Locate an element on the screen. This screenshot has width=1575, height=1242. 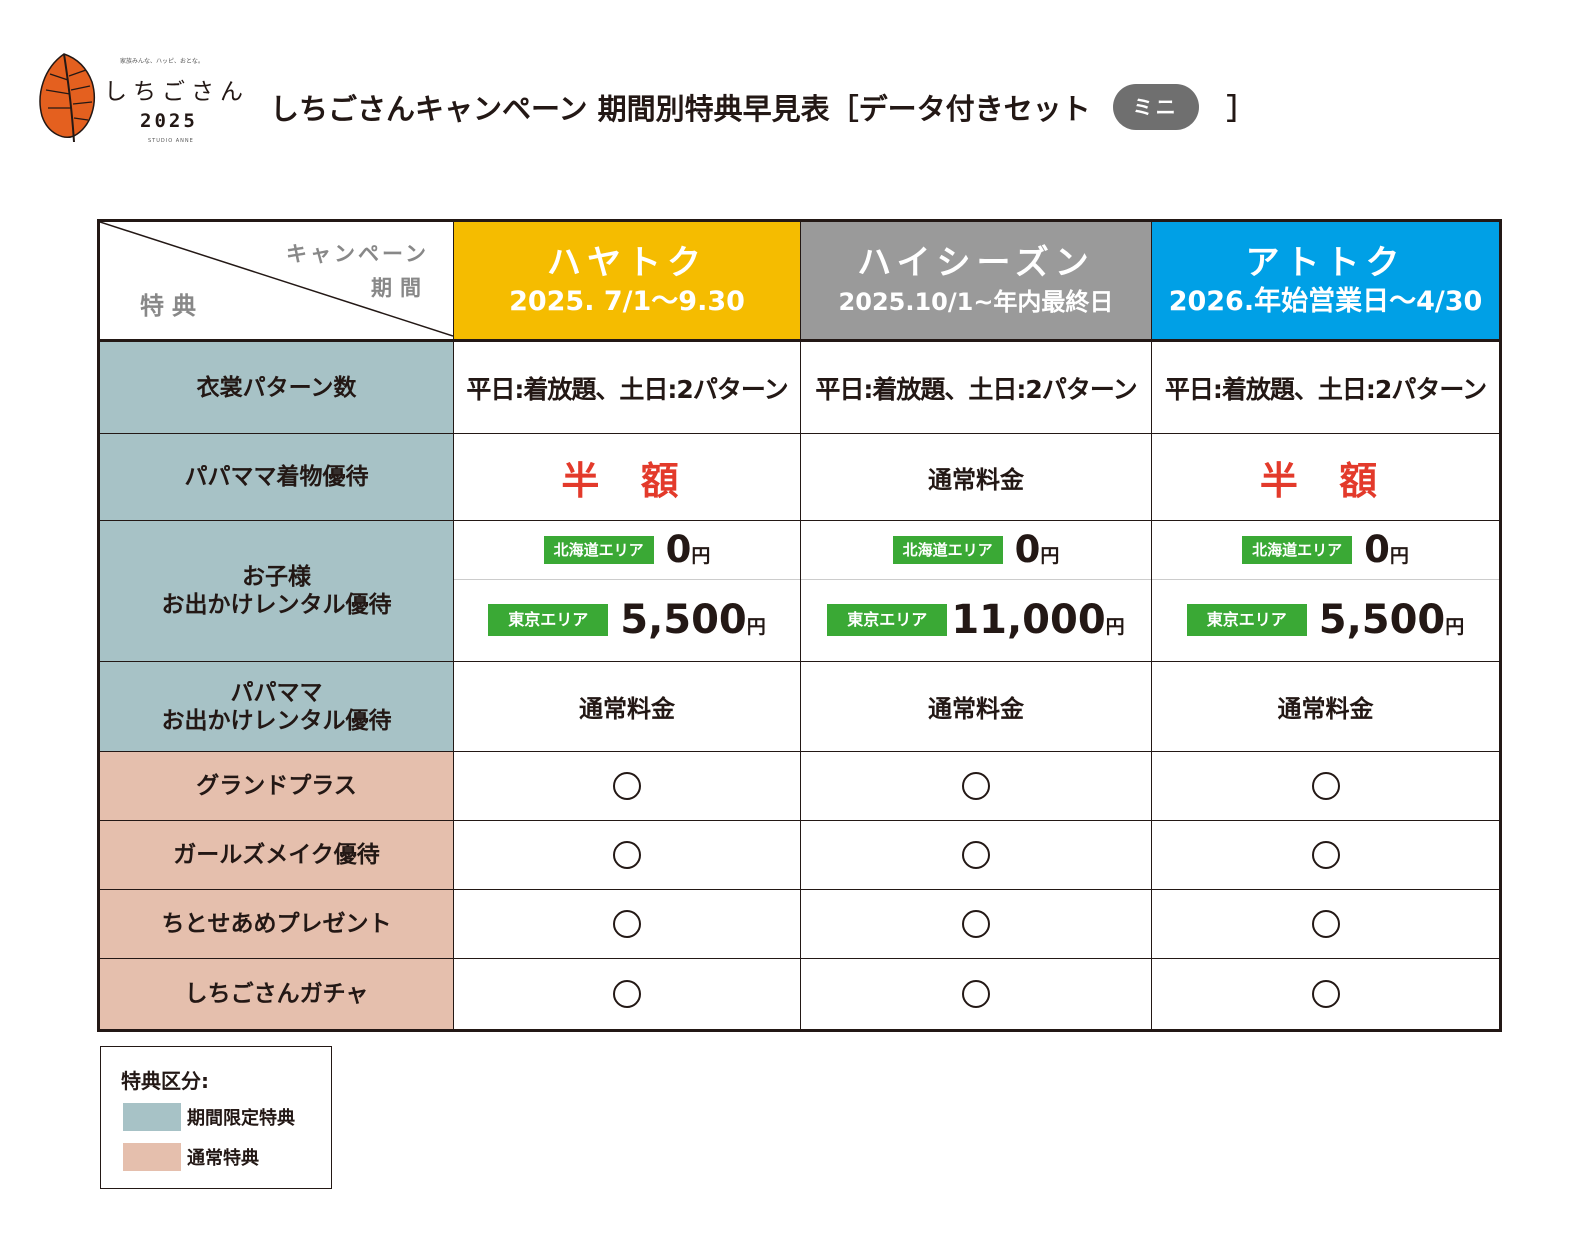
table-cell: 北海道エリア 0円 東京エリア 11,000円 is located at coordinates (975, 591).